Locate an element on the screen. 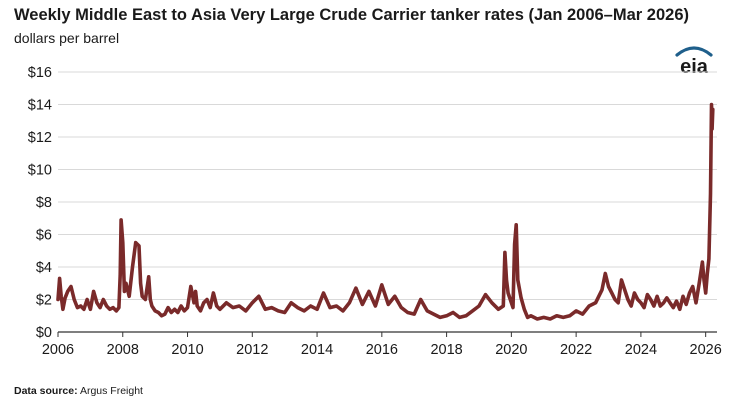 This screenshot has height=410, width=737. y-axis-tick-labels: $0 $2 $4 $6 $8 $10 $12 $14 $16 is located at coordinates (40, 203).